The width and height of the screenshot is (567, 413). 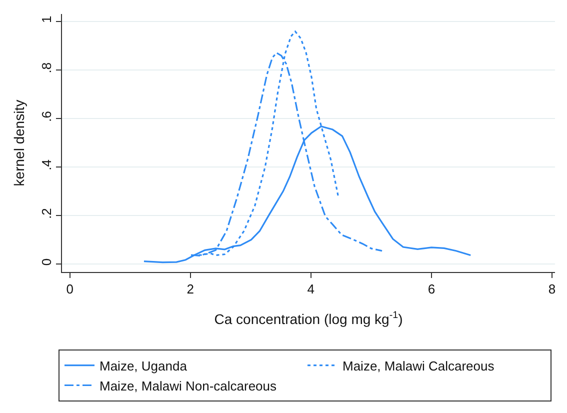 What do you see at coordinates (46, 68) in the screenshot?
I see `y-tick-label: .8` at bounding box center [46, 68].